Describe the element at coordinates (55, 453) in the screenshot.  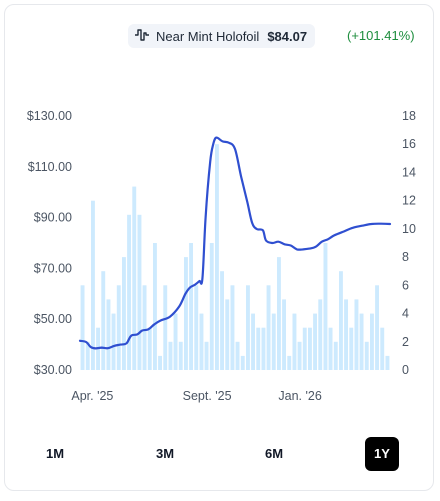
I see `timeframe-1m-button: 1M` at that location.